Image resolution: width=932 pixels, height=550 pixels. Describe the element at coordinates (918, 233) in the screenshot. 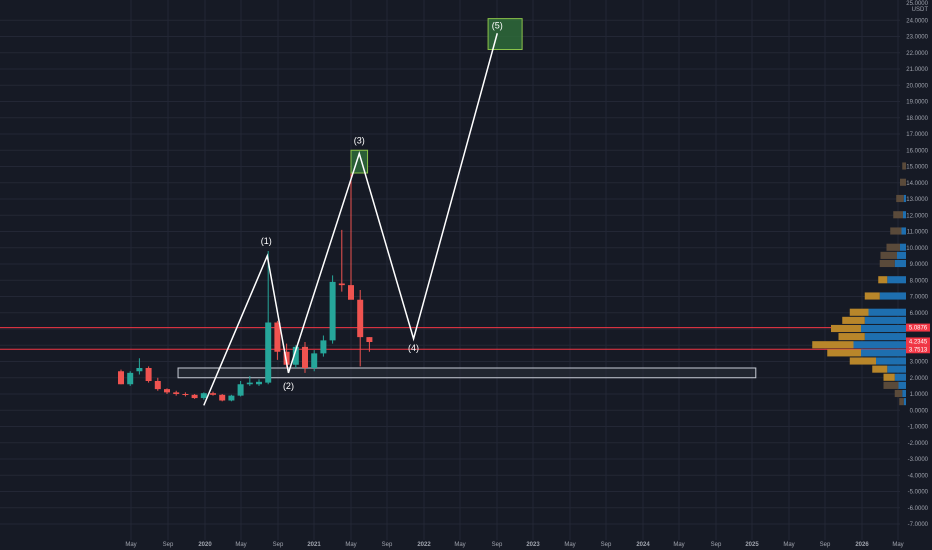

I see `y-tick-label: 11.0000` at that location.